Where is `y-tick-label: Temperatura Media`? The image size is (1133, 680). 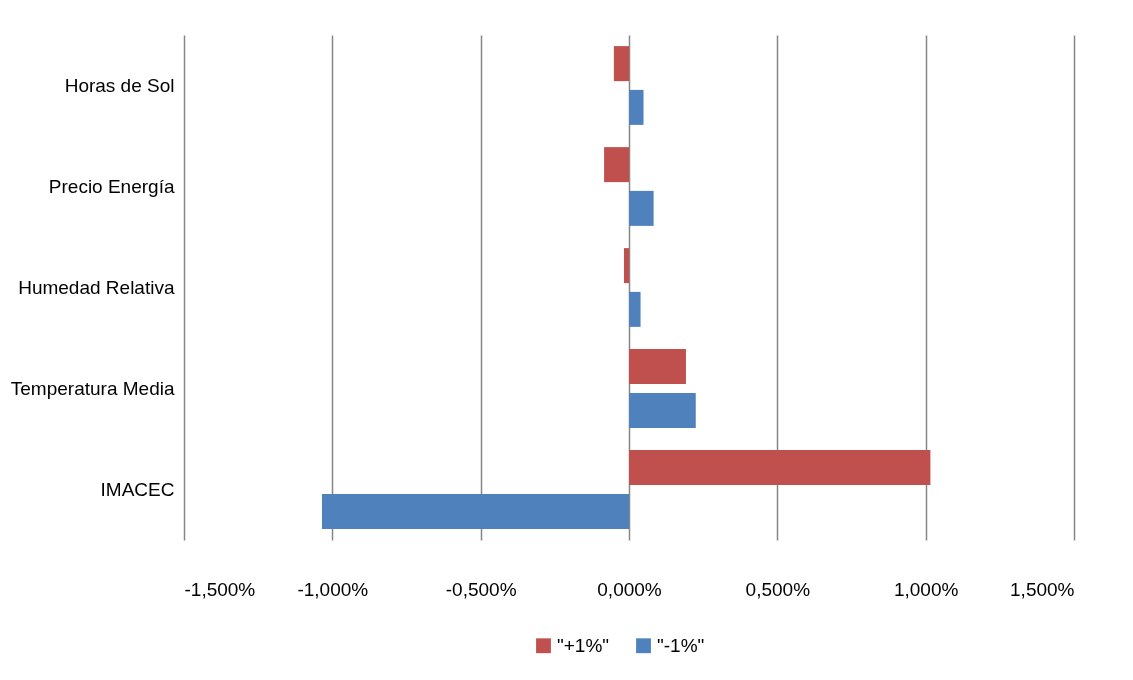 y-tick-label: Temperatura Media is located at coordinates (92, 388).